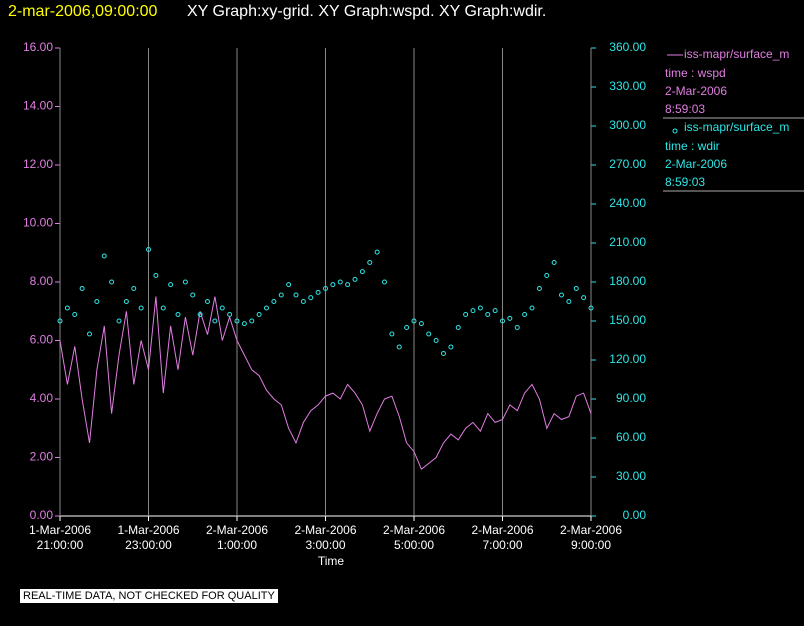  I want to click on y2-tick-label: 30.00, so click(631, 476).